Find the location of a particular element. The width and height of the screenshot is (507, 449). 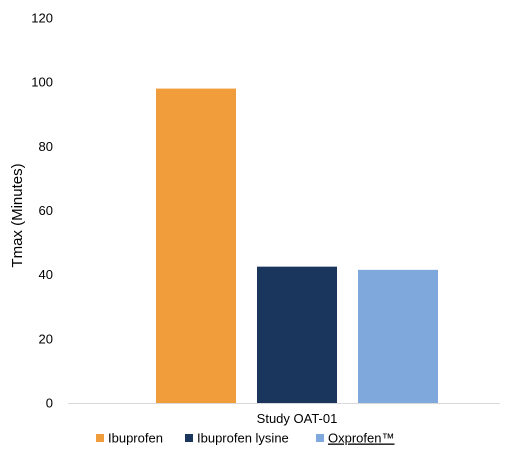

legend-label: Oxprofen™ is located at coordinates (361, 438).